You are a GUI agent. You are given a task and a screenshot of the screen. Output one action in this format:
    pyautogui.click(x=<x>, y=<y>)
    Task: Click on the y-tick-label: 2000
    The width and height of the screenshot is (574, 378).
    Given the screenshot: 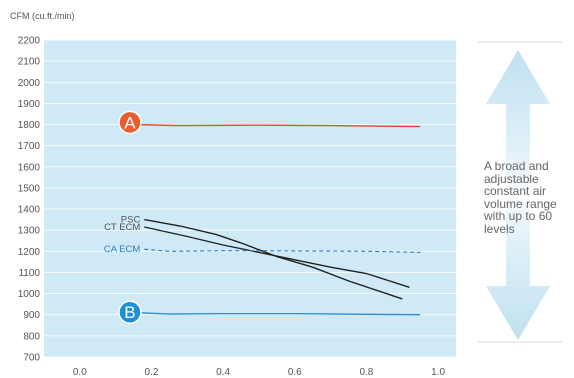 What is the action you would take?
    pyautogui.click(x=29, y=83)
    